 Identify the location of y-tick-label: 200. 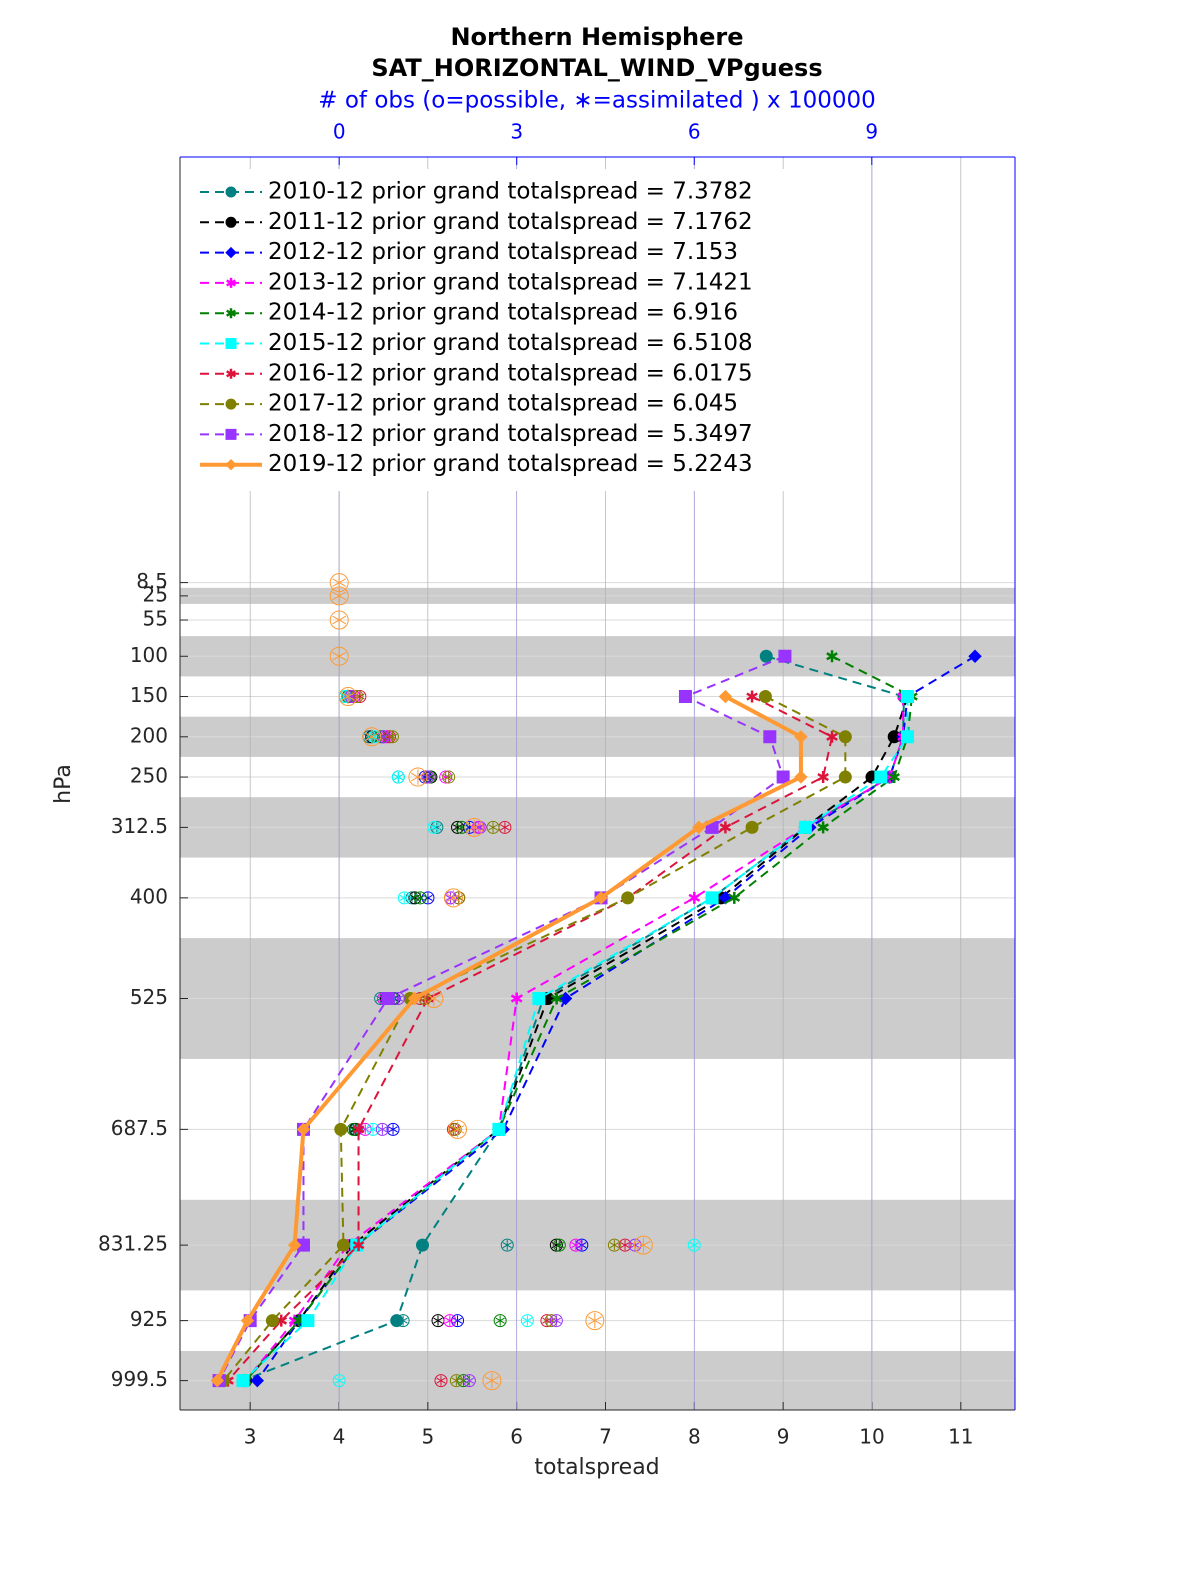
(149, 735).